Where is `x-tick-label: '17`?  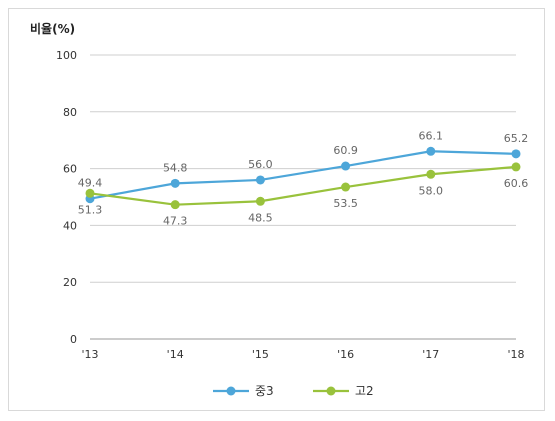
x-tick-label: '17 is located at coordinates (430, 354).